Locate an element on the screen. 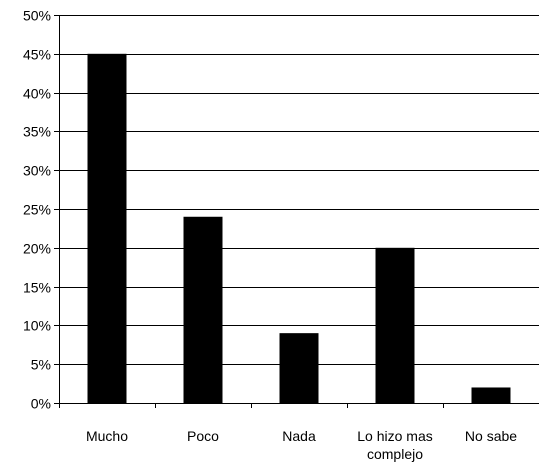 The height and width of the screenshot is (472, 539). y-tick-label: 5% is located at coordinates (41, 365).